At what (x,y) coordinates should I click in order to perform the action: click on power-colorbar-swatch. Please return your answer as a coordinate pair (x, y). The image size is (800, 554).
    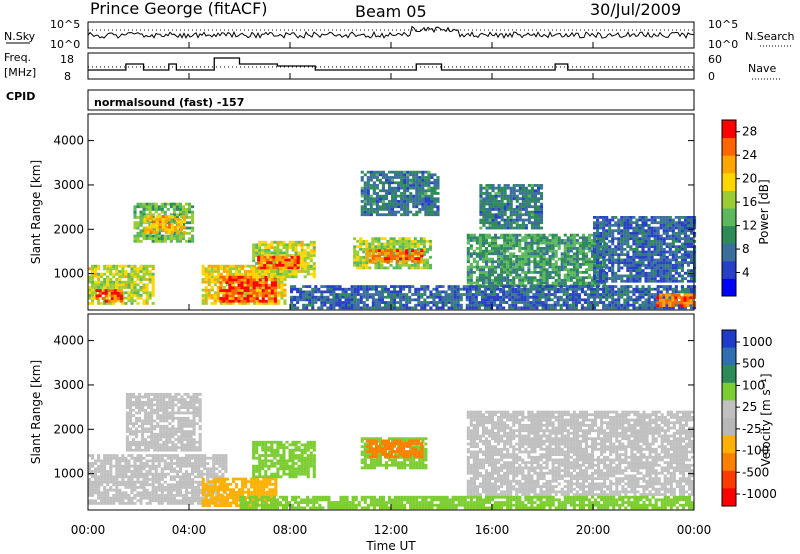
    Looking at the image, I should click on (729, 164).